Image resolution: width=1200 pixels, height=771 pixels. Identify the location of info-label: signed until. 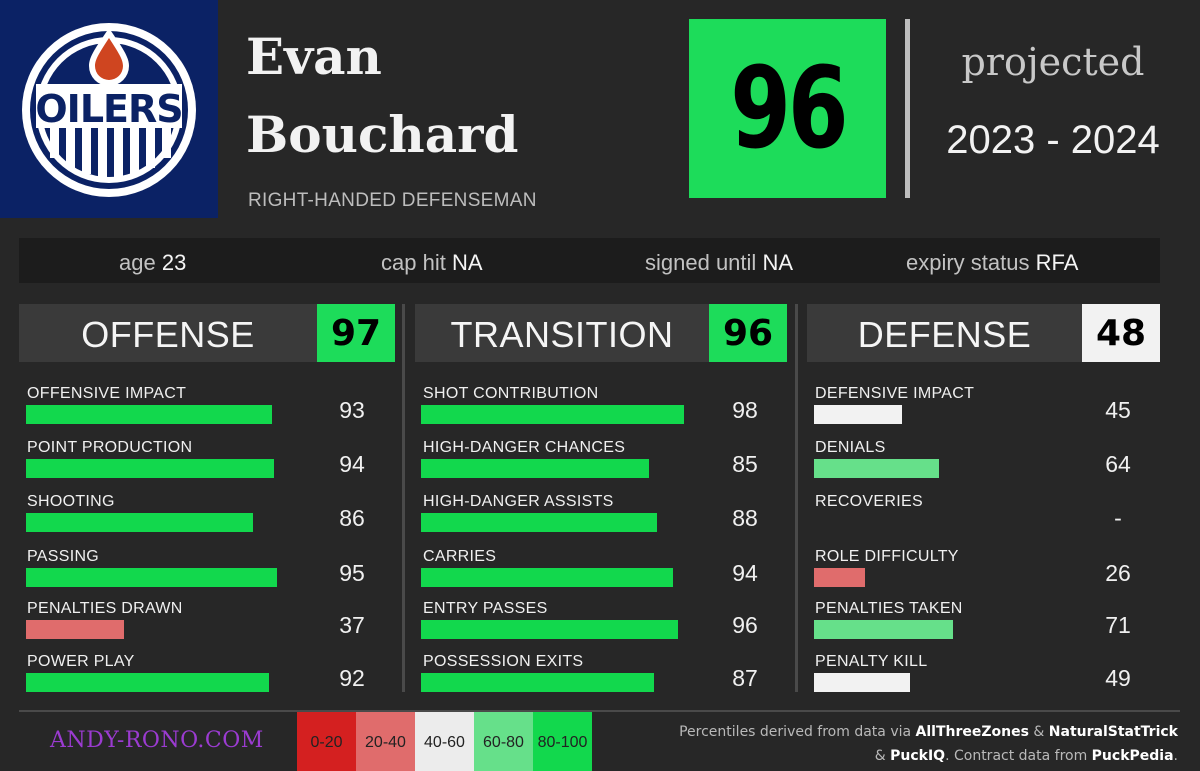
(701, 262).